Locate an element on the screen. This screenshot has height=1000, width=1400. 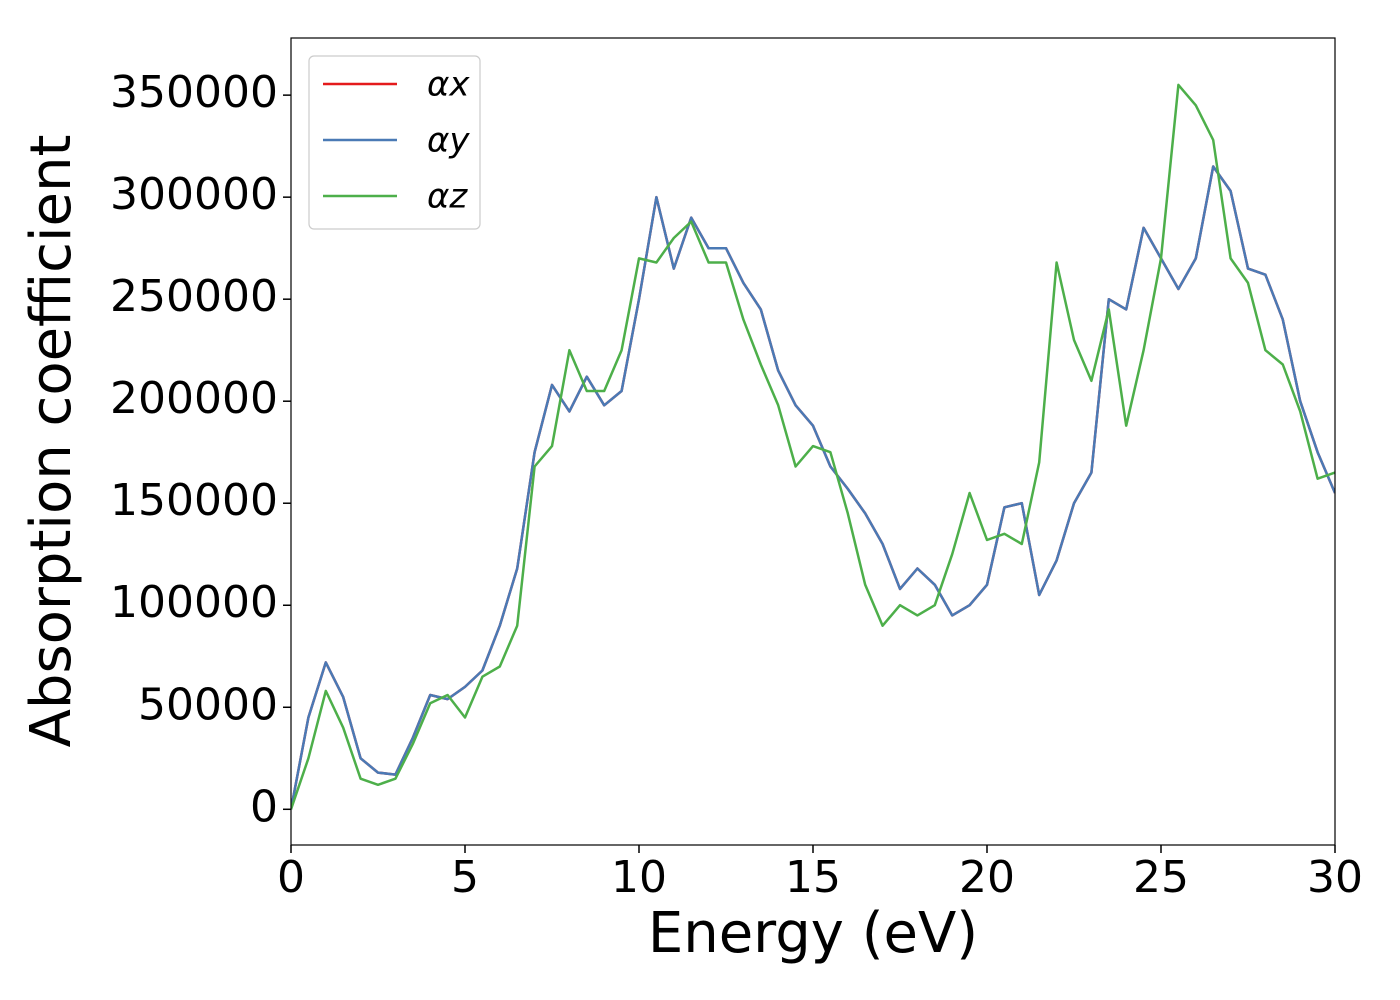
x-tick-label: 20 is located at coordinates (987, 877).